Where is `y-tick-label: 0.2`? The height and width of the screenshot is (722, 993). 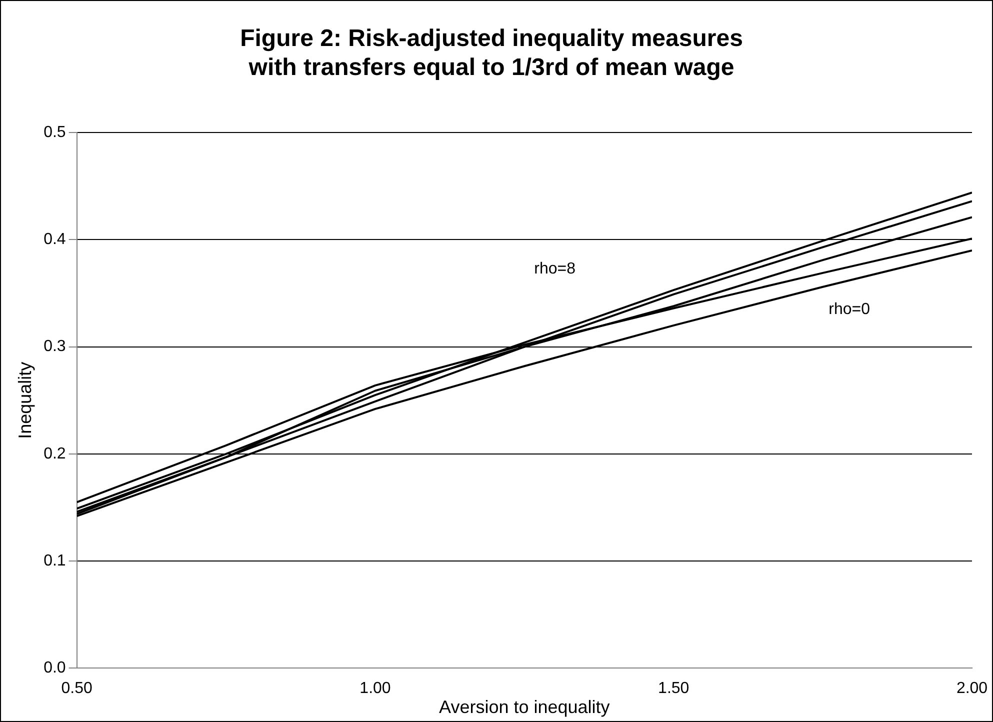 y-tick-label: 0.2 is located at coordinates (55, 453).